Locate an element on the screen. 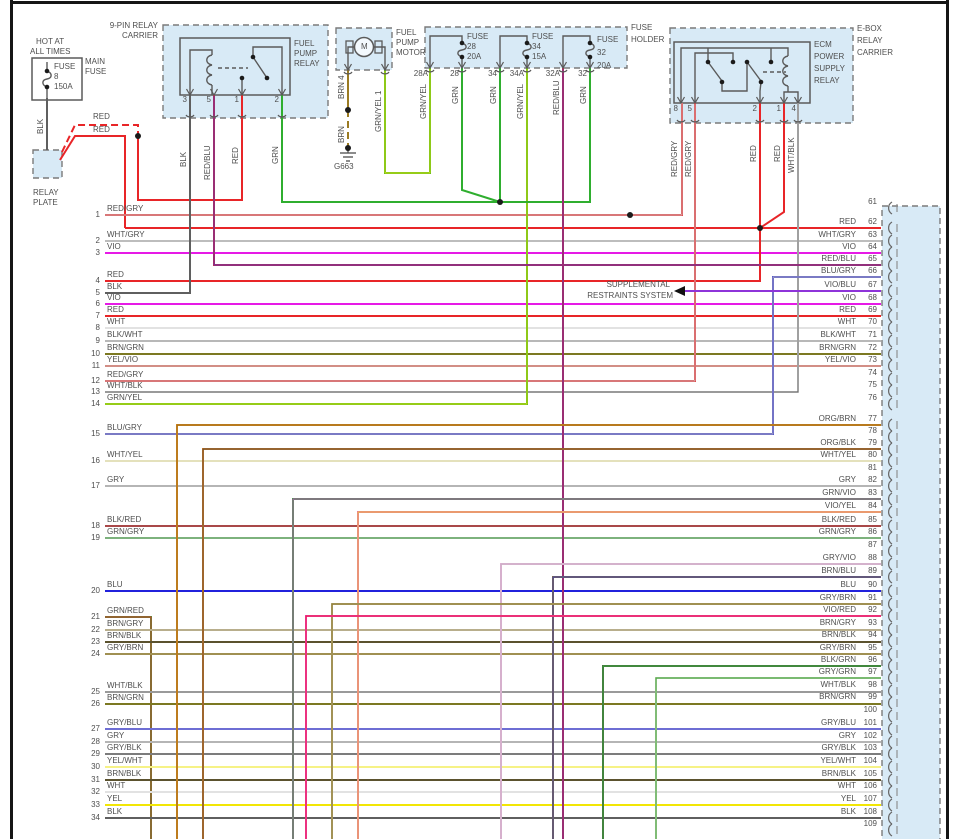 This screenshot has height=839, width=953. wire-stripe-row1-redgry is located at coordinates (394, 159).